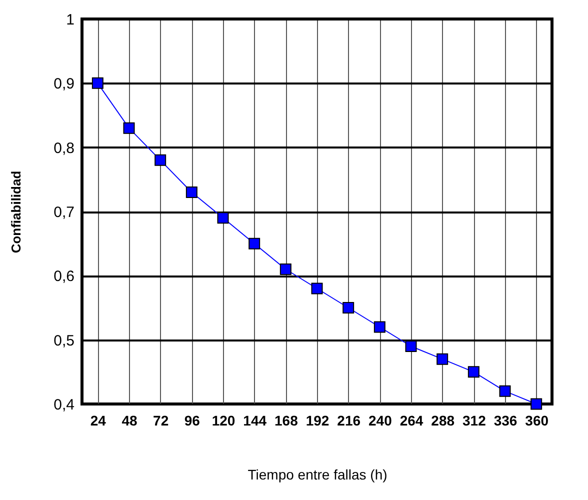 This screenshot has height=500, width=588. I want to click on x-tick-label: 72, so click(161, 420).